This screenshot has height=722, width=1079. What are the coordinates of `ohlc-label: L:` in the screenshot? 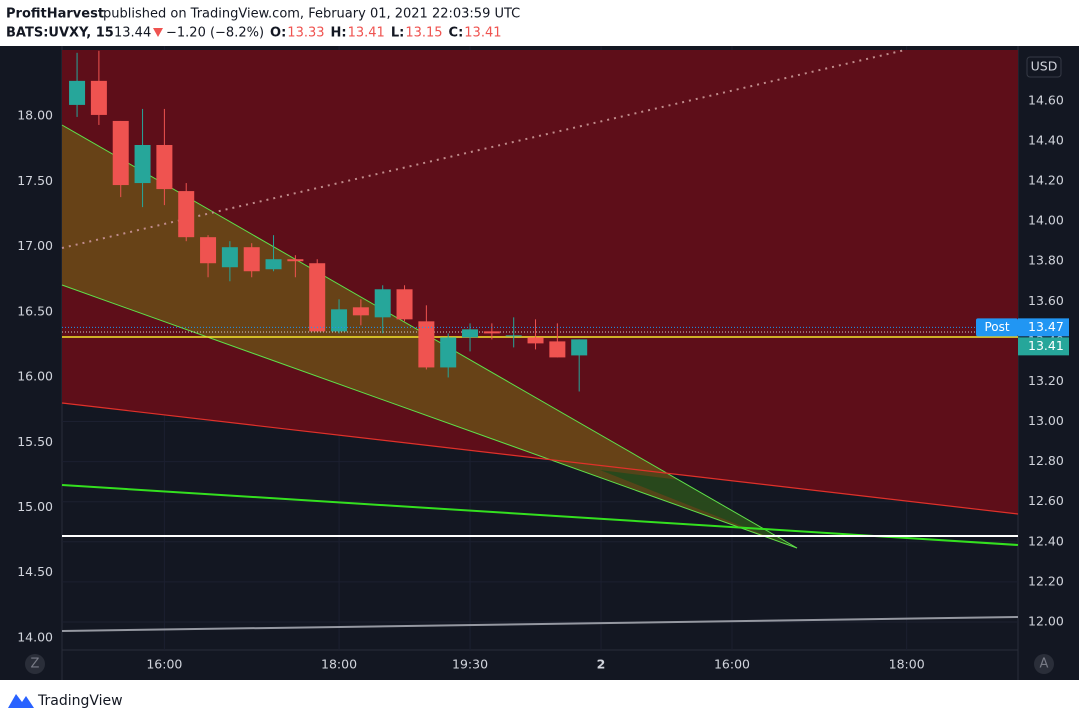 It's located at (397, 33).